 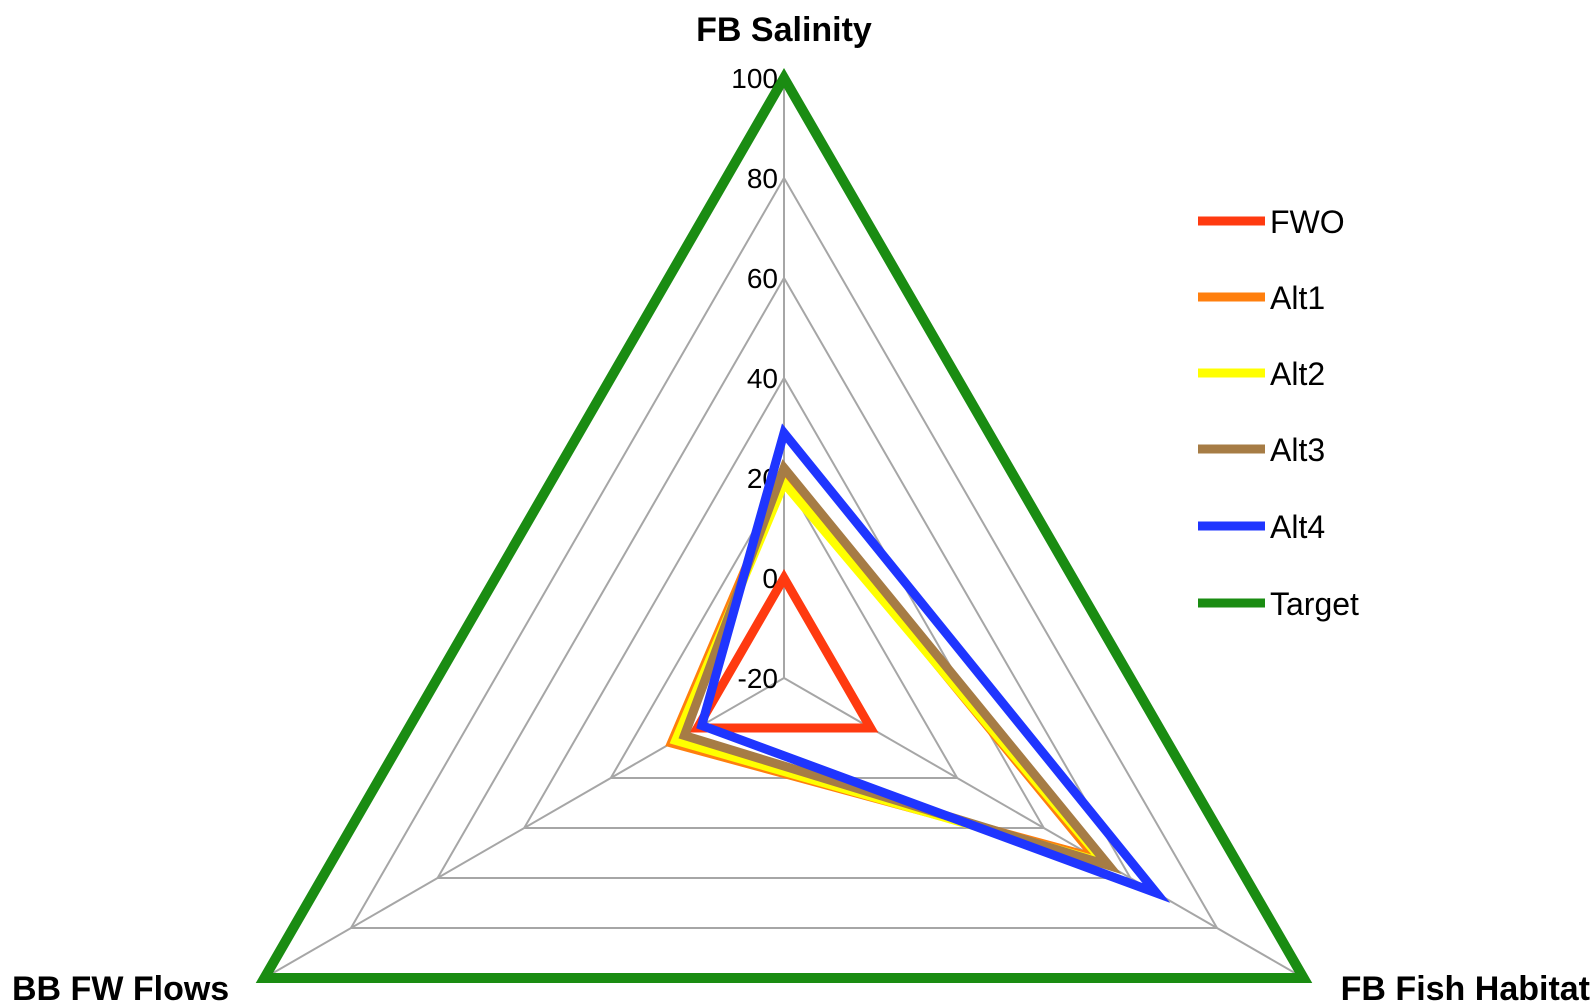 I want to click on legend-item-alt4: Alt4, so click(x=1261, y=527).